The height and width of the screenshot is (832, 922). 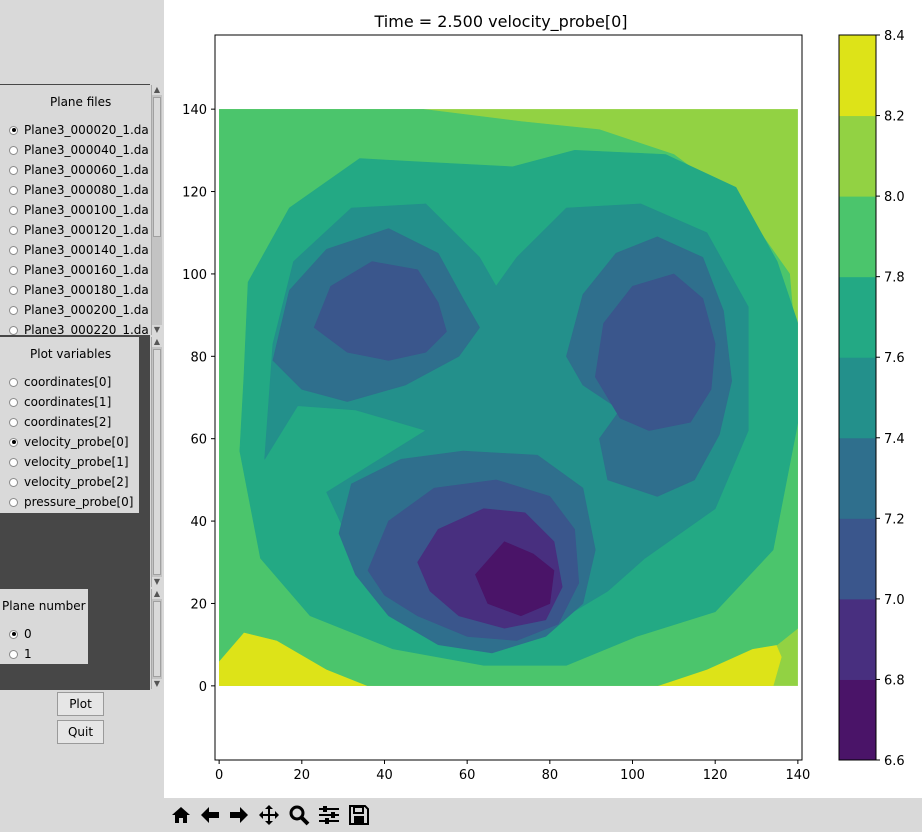 I want to click on plane-files-scrollbar: ▲ ▼, so click(x=156, y=210).